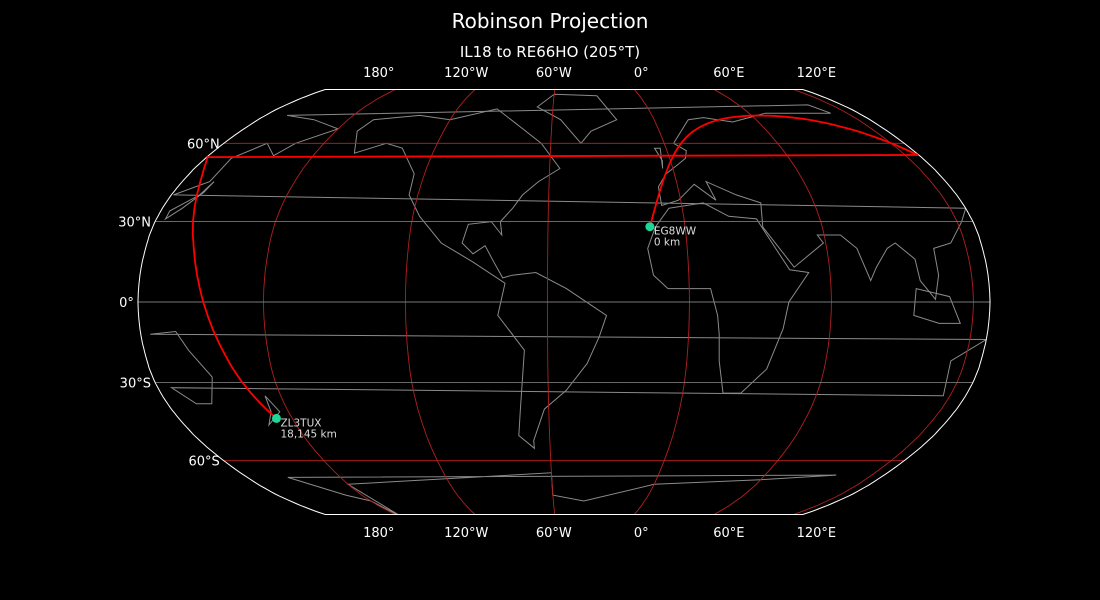 Image resolution: width=1100 pixels, height=600 pixels. Describe the element at coordinates (134, 223) in the screenshot. I see `lat-tick: 30°N` at that location.